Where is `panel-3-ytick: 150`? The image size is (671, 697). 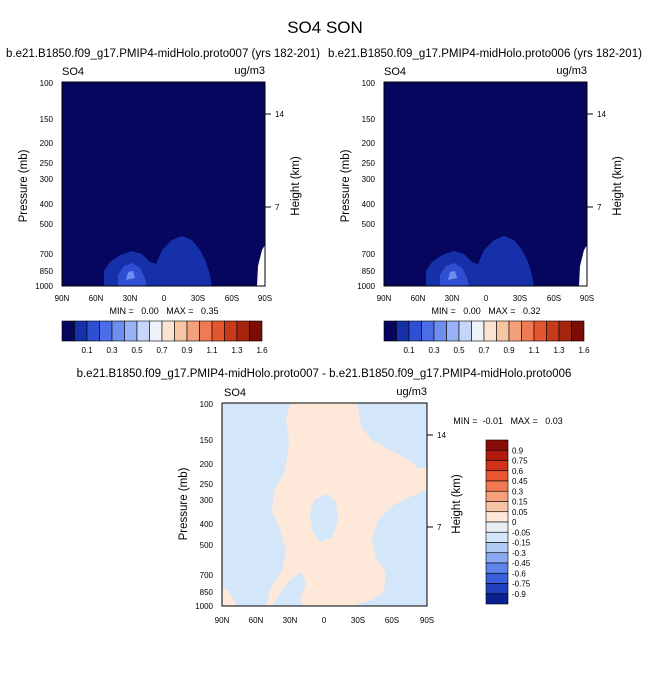
panel-3-ytick: 150 is located at coordinates (207, 440).